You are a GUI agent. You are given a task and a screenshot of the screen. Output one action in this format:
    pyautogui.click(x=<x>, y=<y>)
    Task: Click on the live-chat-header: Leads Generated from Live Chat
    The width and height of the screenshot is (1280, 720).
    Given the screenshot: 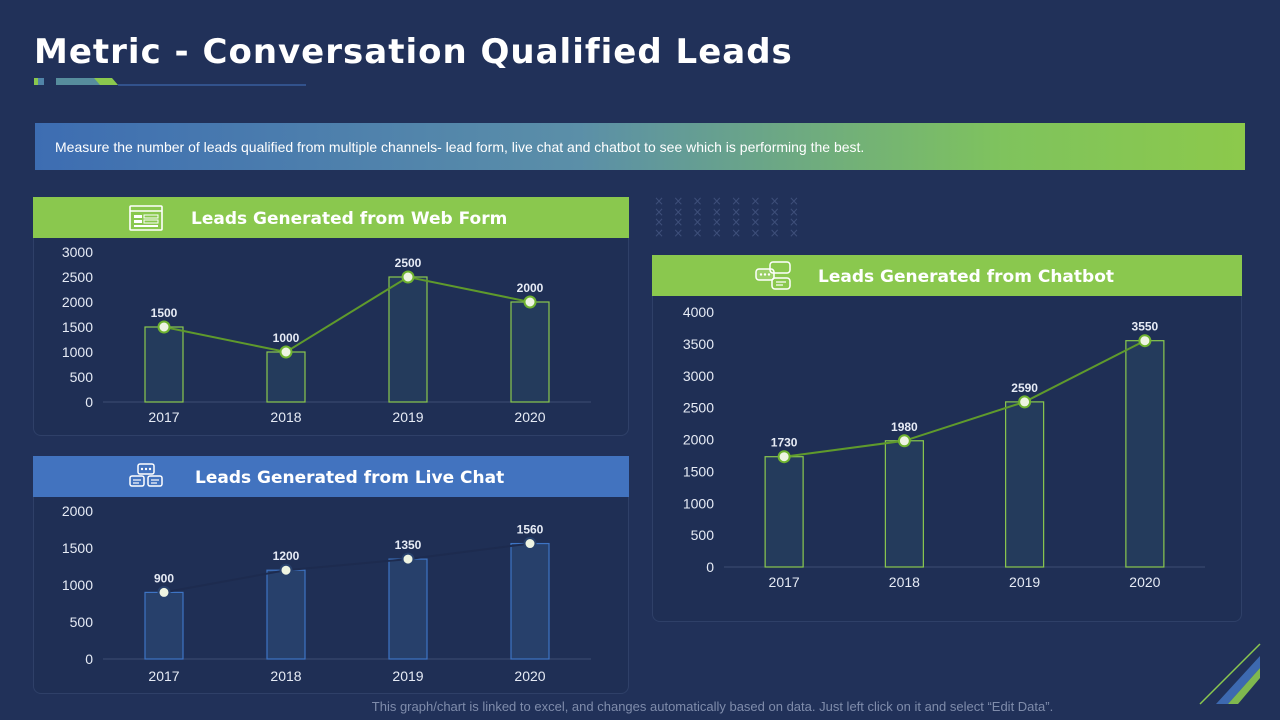 What is the action you would take?
    pyautogui.click(x=331, y=476)
    